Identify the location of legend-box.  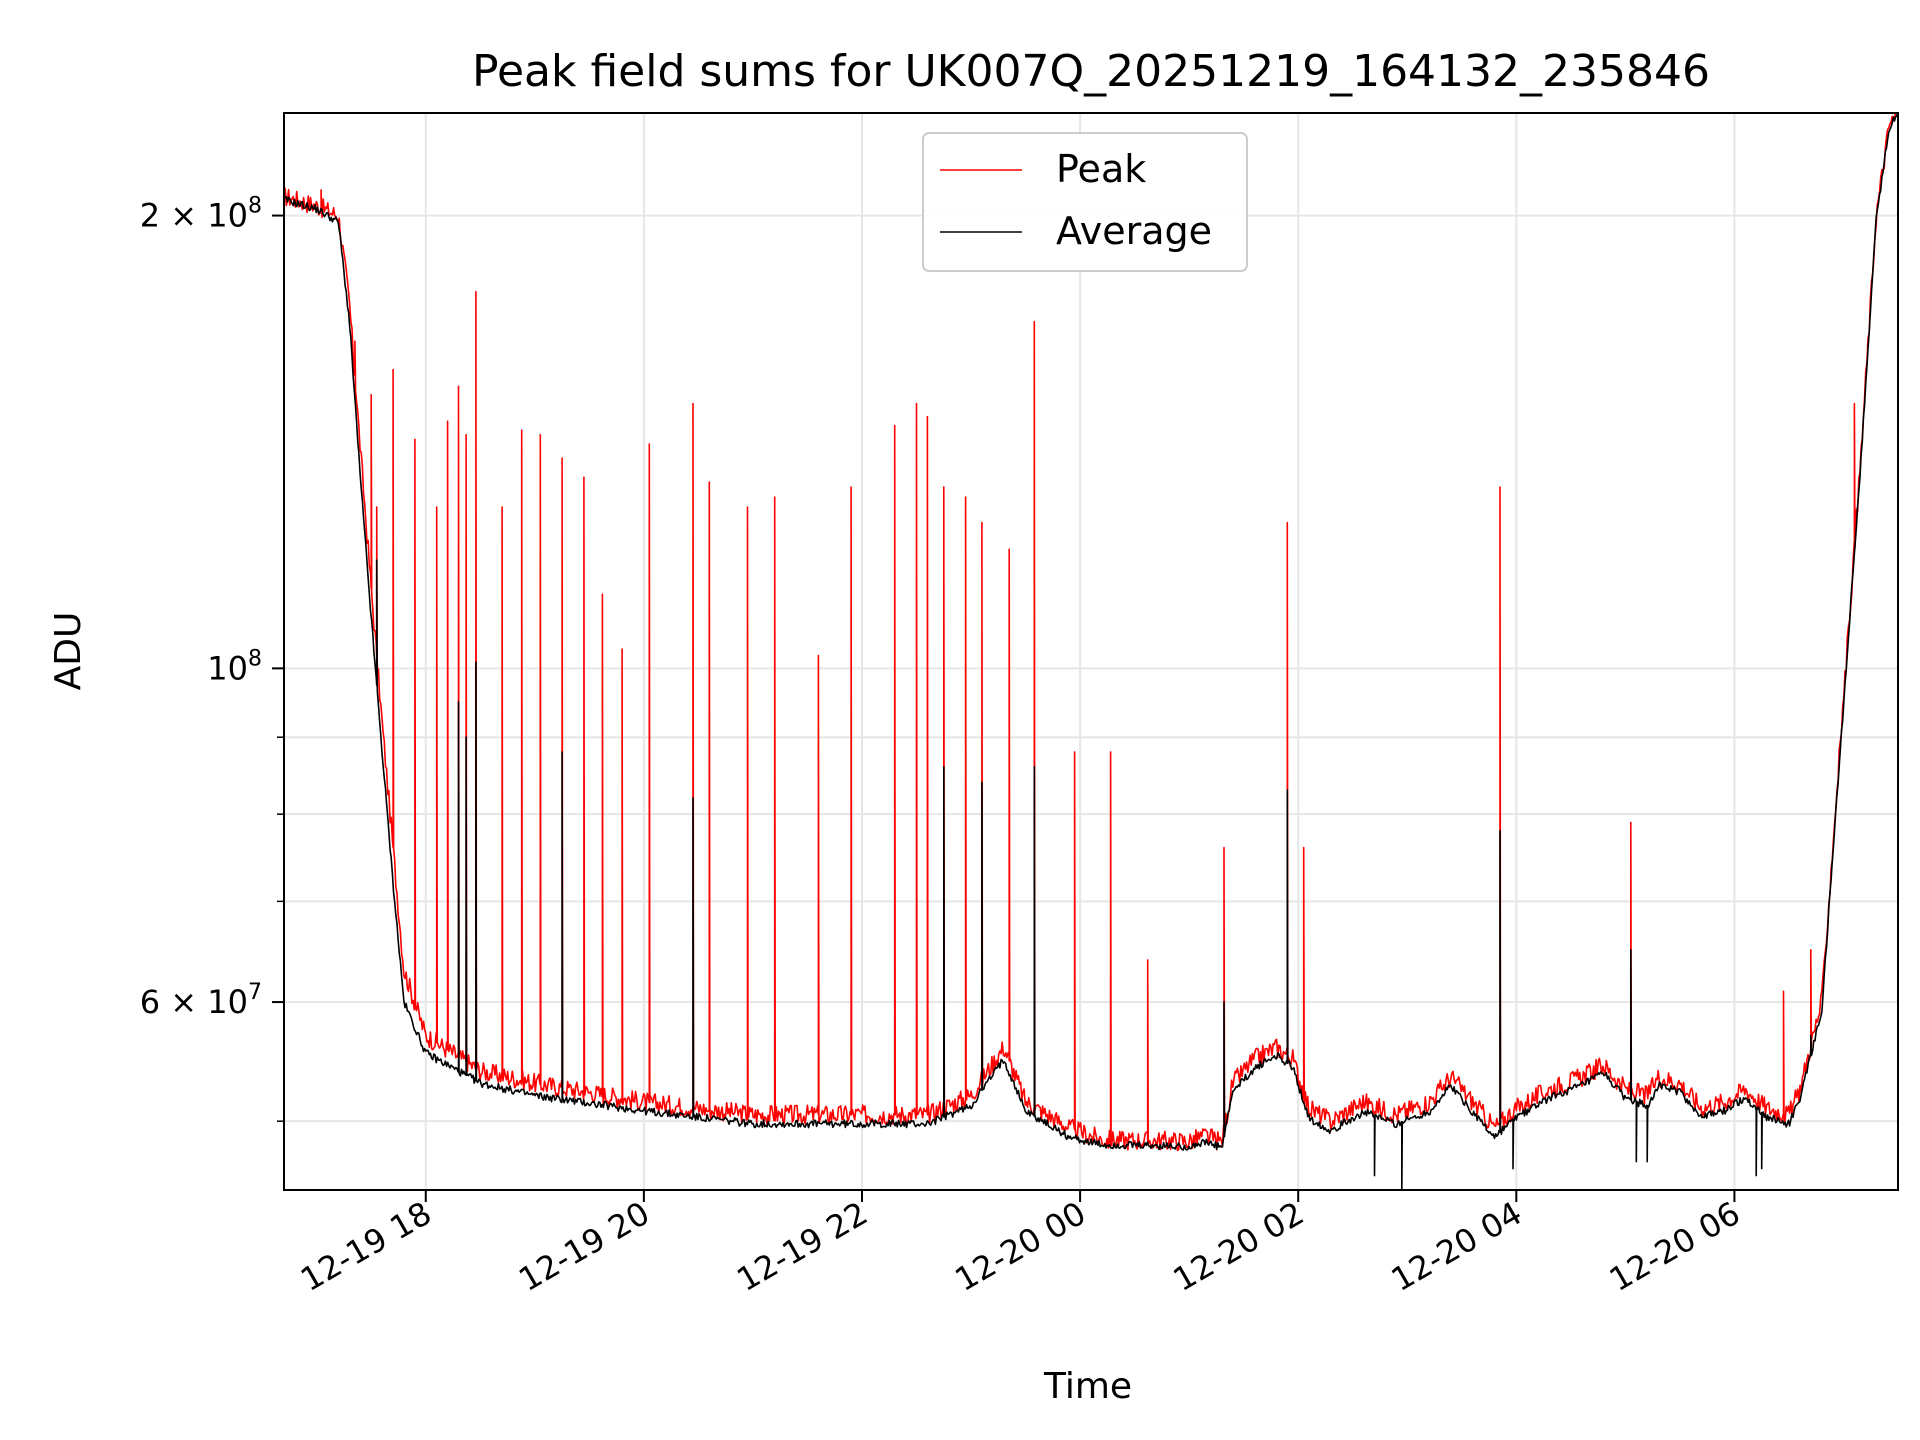
(1085, 202).